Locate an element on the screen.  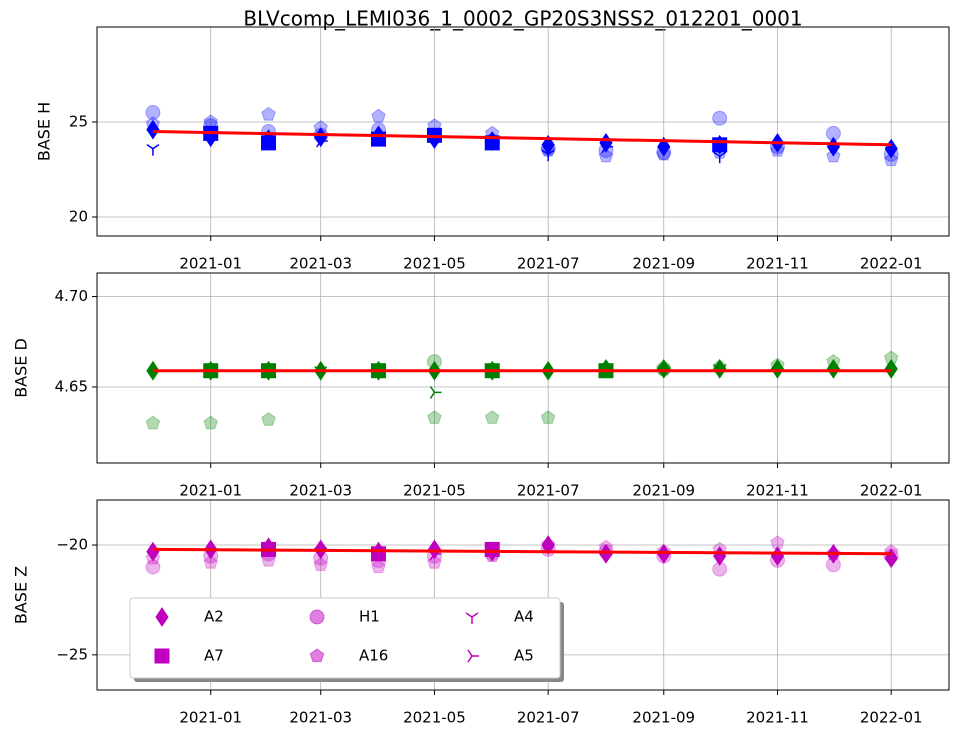
y-tick-label: 4.65 is located at coordinates (71, 387).